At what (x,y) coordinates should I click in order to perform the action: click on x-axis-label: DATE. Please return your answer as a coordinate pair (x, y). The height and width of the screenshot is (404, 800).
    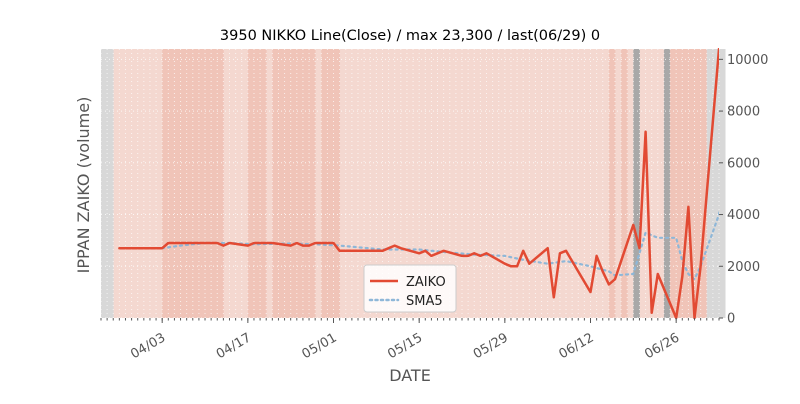
    Looking at the image, I should click on (410, 375).